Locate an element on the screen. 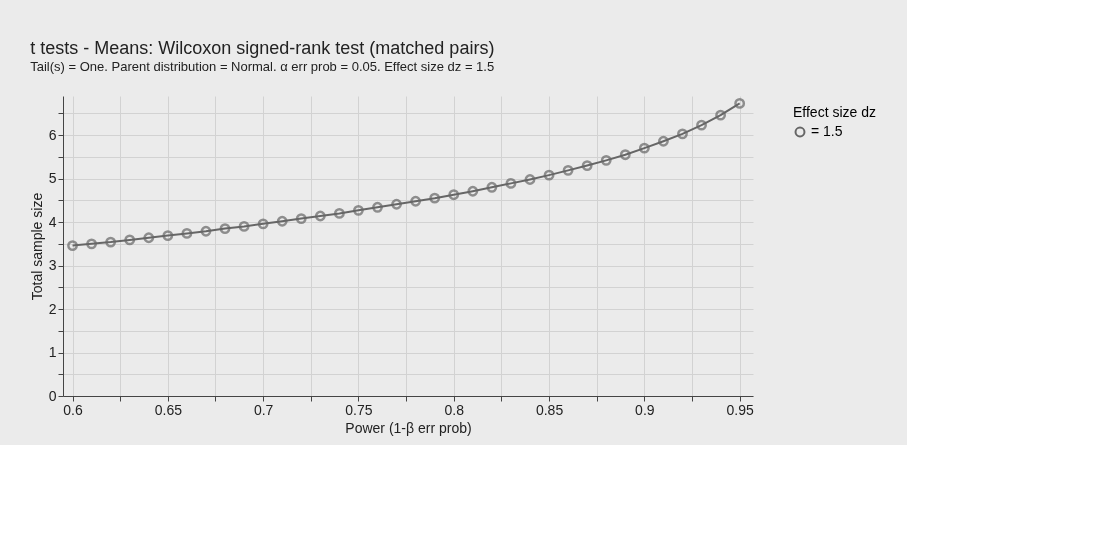  x-tick-label: 0.75 is located at coordinates (359, 409).